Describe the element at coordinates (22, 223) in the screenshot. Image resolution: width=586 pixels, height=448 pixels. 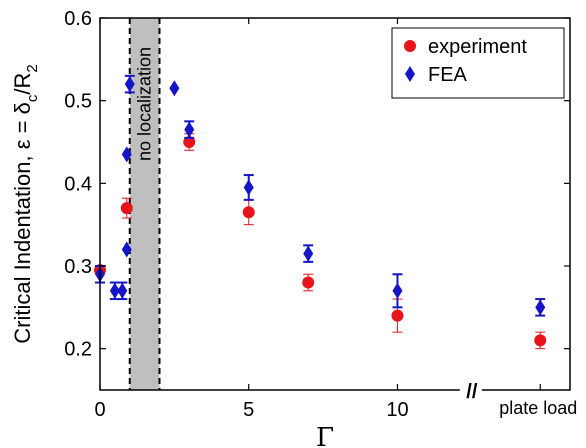
I see `y-axis-label-main: Critical Indentation, ε = δ` at that location.